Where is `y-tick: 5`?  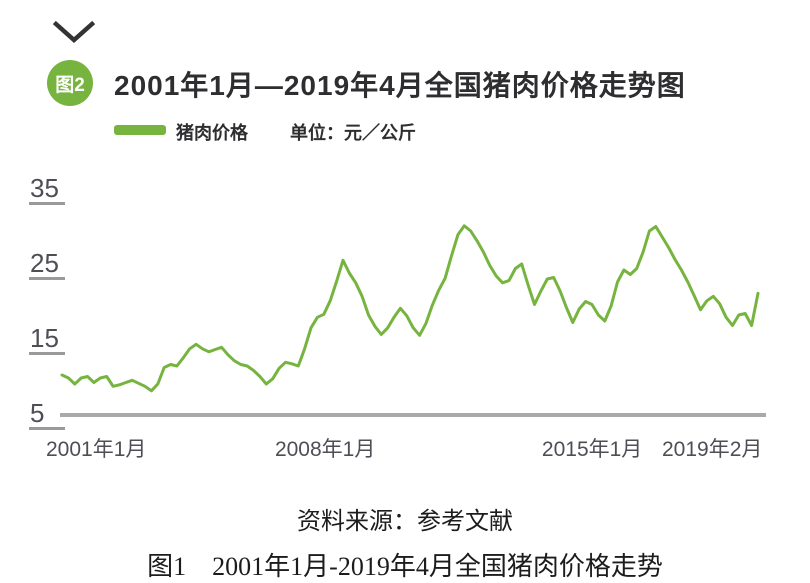 y-tick: 5 is located at coordinates (47, 415).